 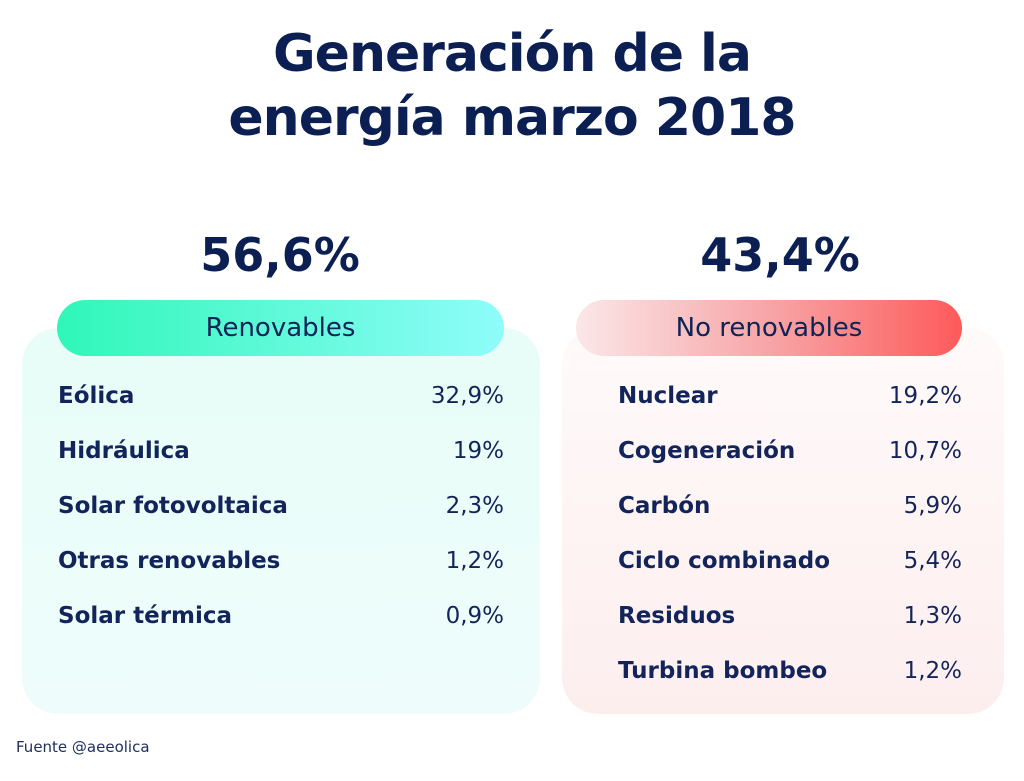 I want to click on source-value: 5,4%, so click(x=932, y=560).